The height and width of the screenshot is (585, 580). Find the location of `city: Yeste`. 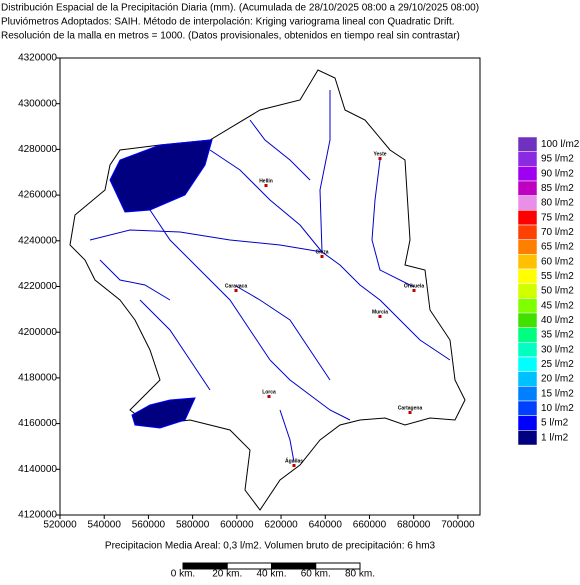

city: Yeste is located at coordinates (379, 154).